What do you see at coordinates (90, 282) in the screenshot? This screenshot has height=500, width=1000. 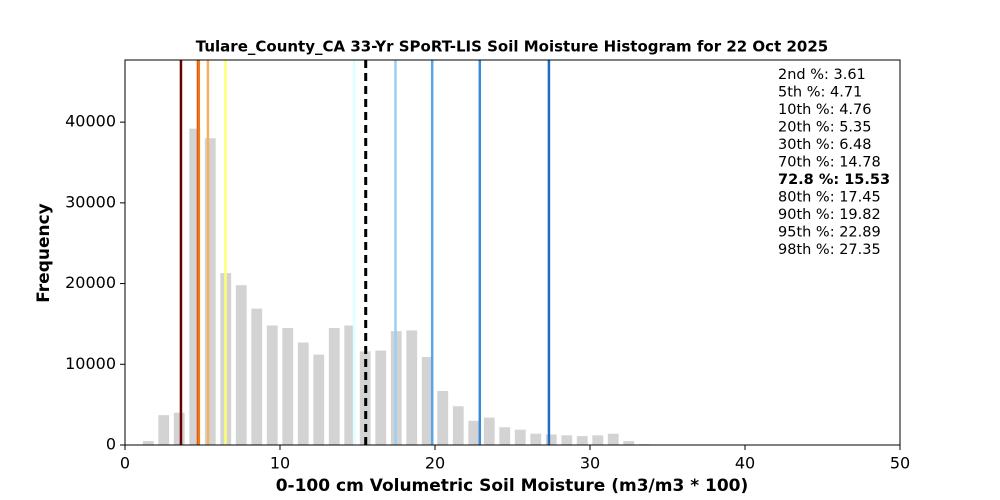 I see `y-tick-label: 20000` at bounding box center [90, 282].